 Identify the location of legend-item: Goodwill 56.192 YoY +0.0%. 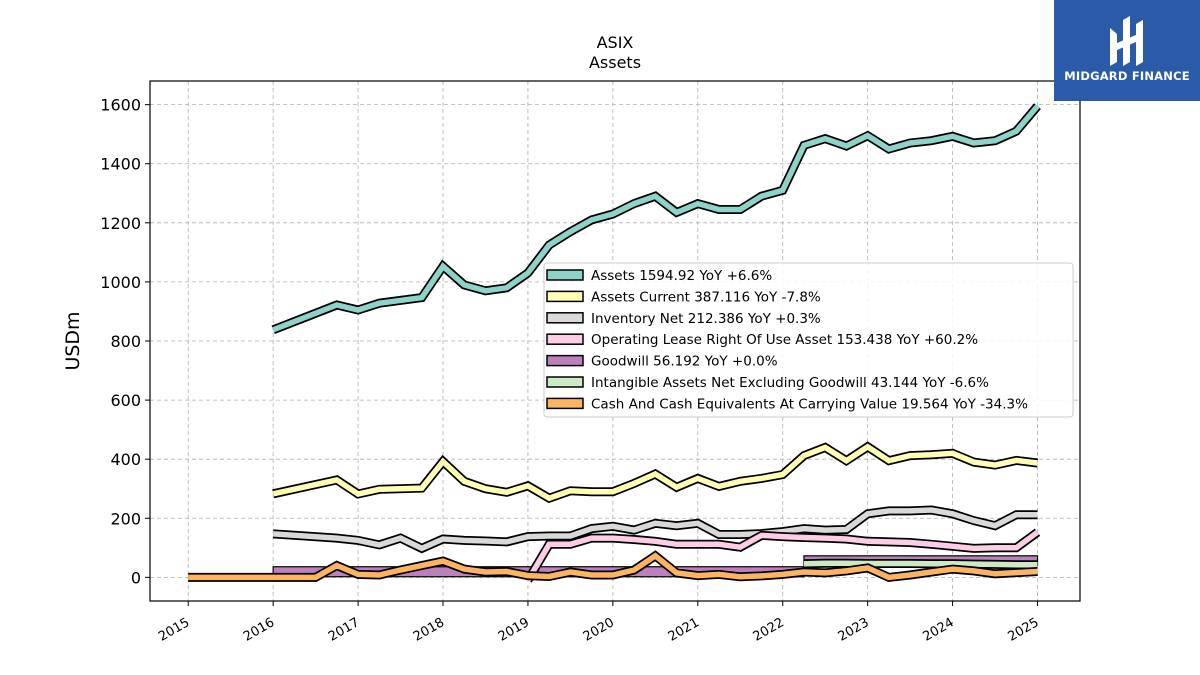
(662, 362).